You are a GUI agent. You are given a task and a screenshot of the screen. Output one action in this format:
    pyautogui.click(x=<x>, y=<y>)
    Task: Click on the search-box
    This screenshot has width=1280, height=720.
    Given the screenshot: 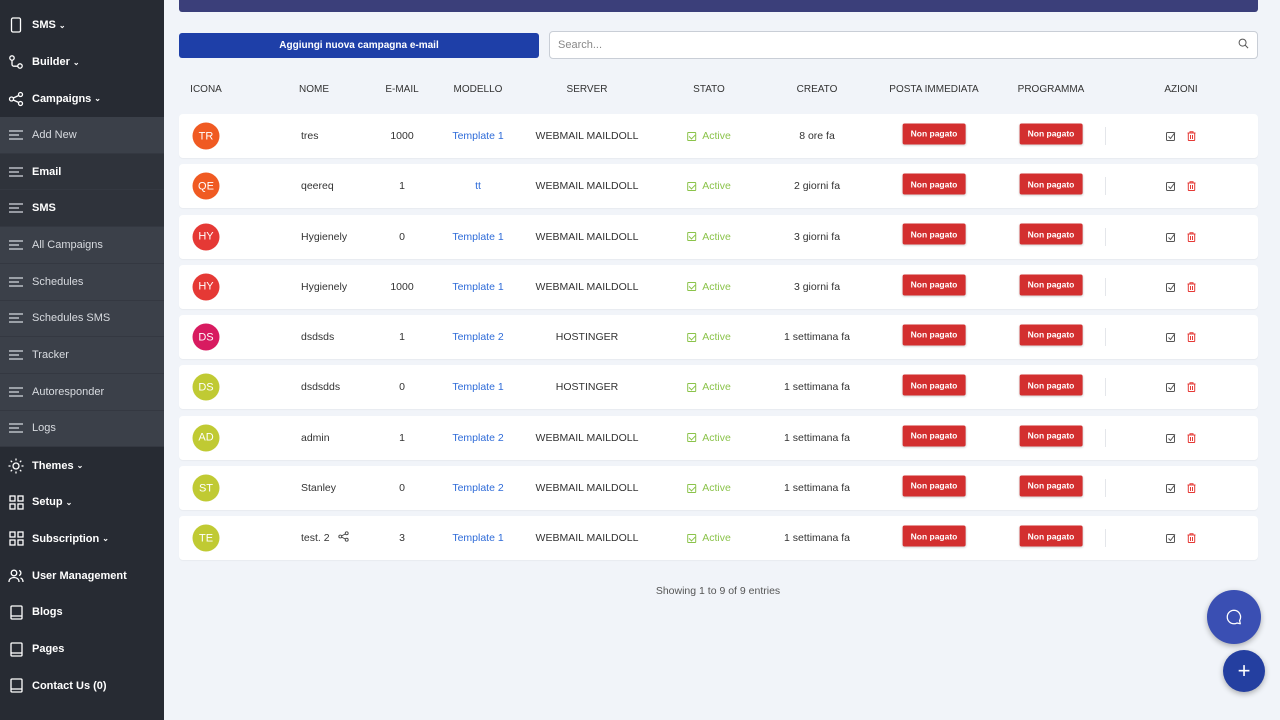 What is the action you would take?
    pyautogui.click(x=903, y=45)
    